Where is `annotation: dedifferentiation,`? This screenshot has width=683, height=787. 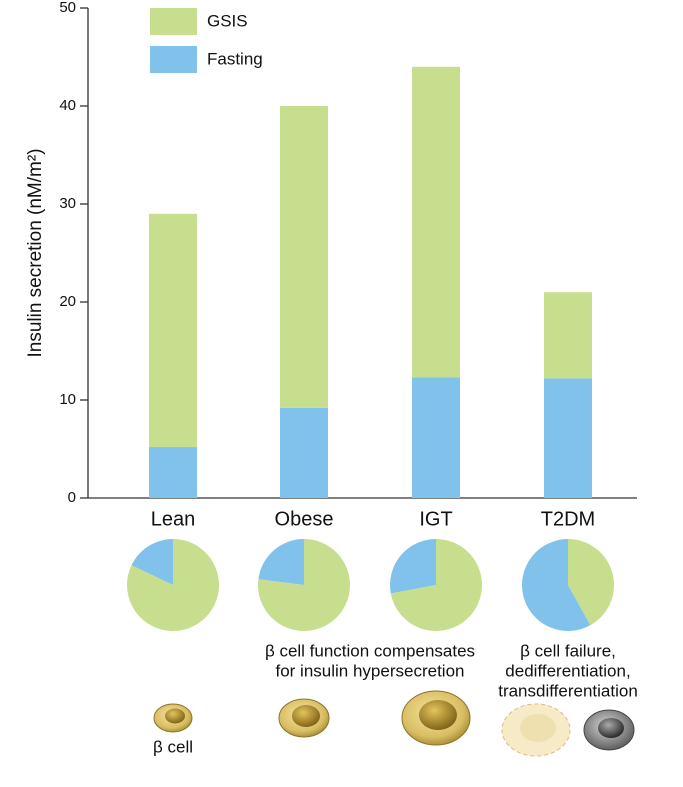
annotation: dedifferentiation, is located at coordinates (567, 670).